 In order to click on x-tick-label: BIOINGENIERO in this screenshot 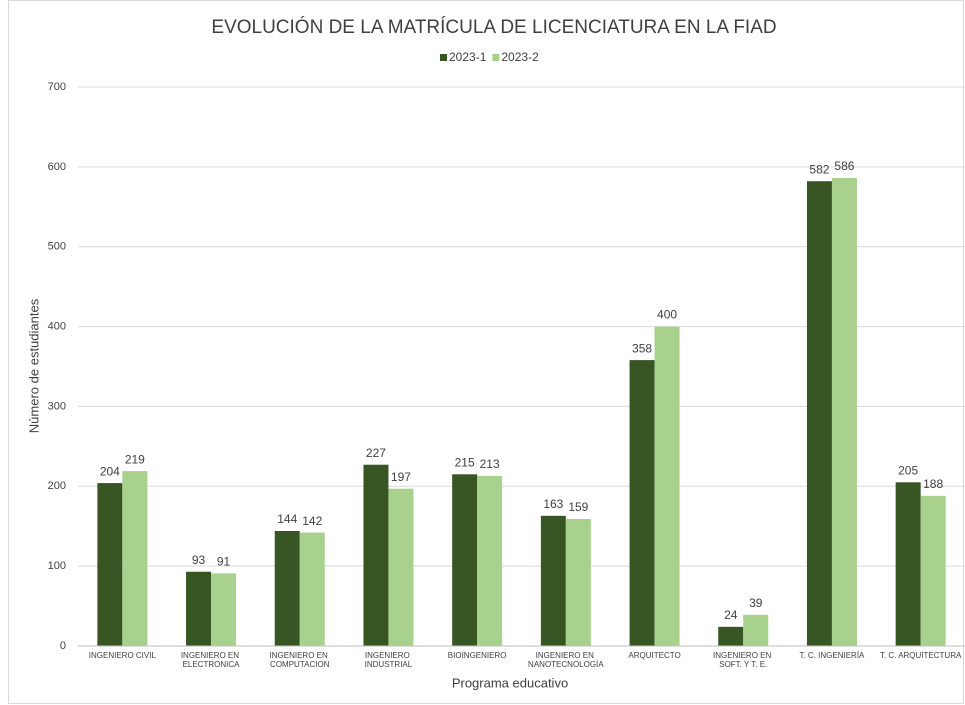, I will do `click(477, 655)`.